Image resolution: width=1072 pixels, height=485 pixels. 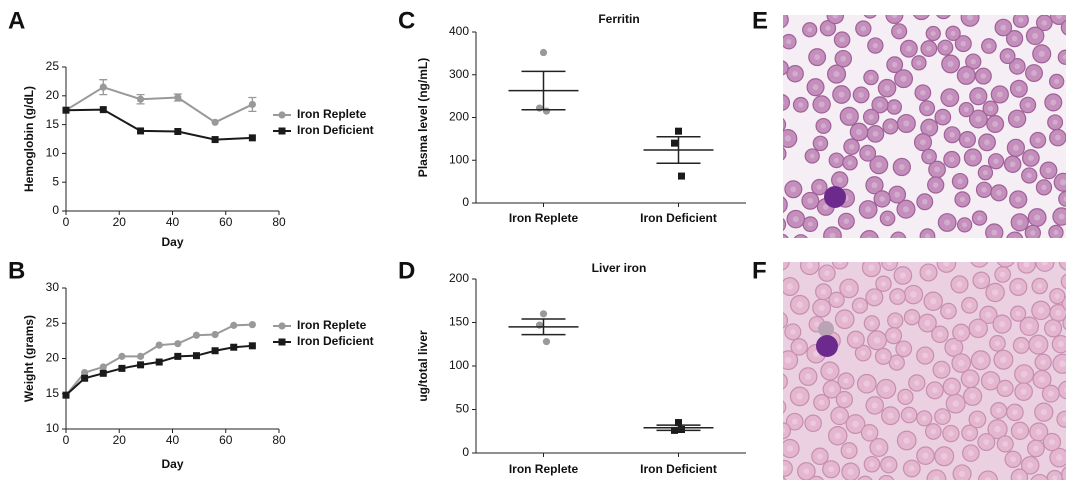 I want to click on sem-bar, so click(x=543, y=327).